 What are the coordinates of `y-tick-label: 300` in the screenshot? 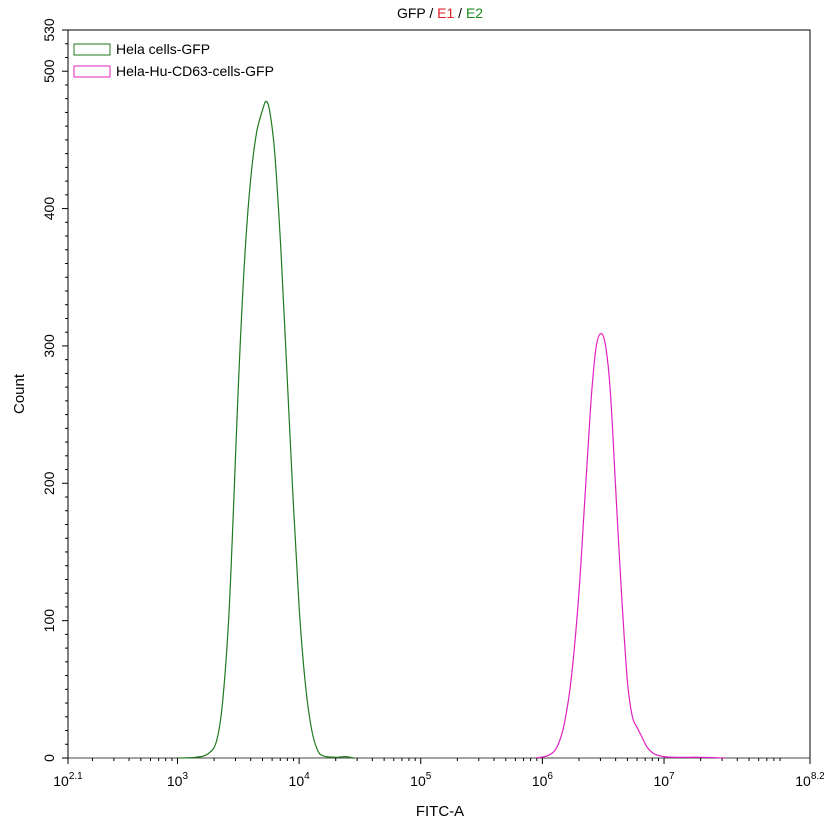 It's located at (49, 346).